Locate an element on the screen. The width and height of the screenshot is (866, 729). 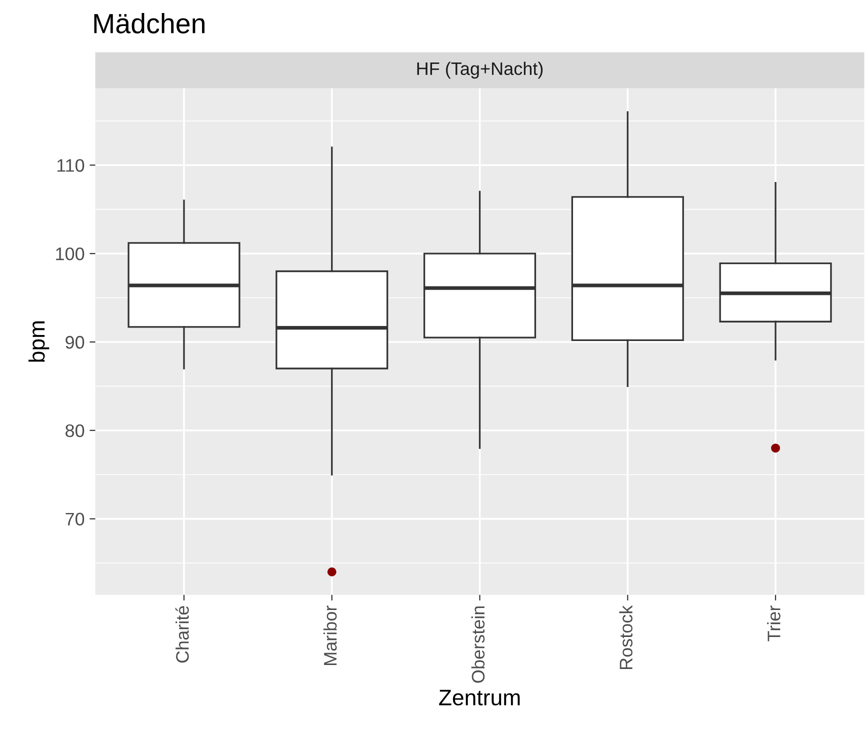
x-tick-label: Oberstein is located at coordinates (478, 644).